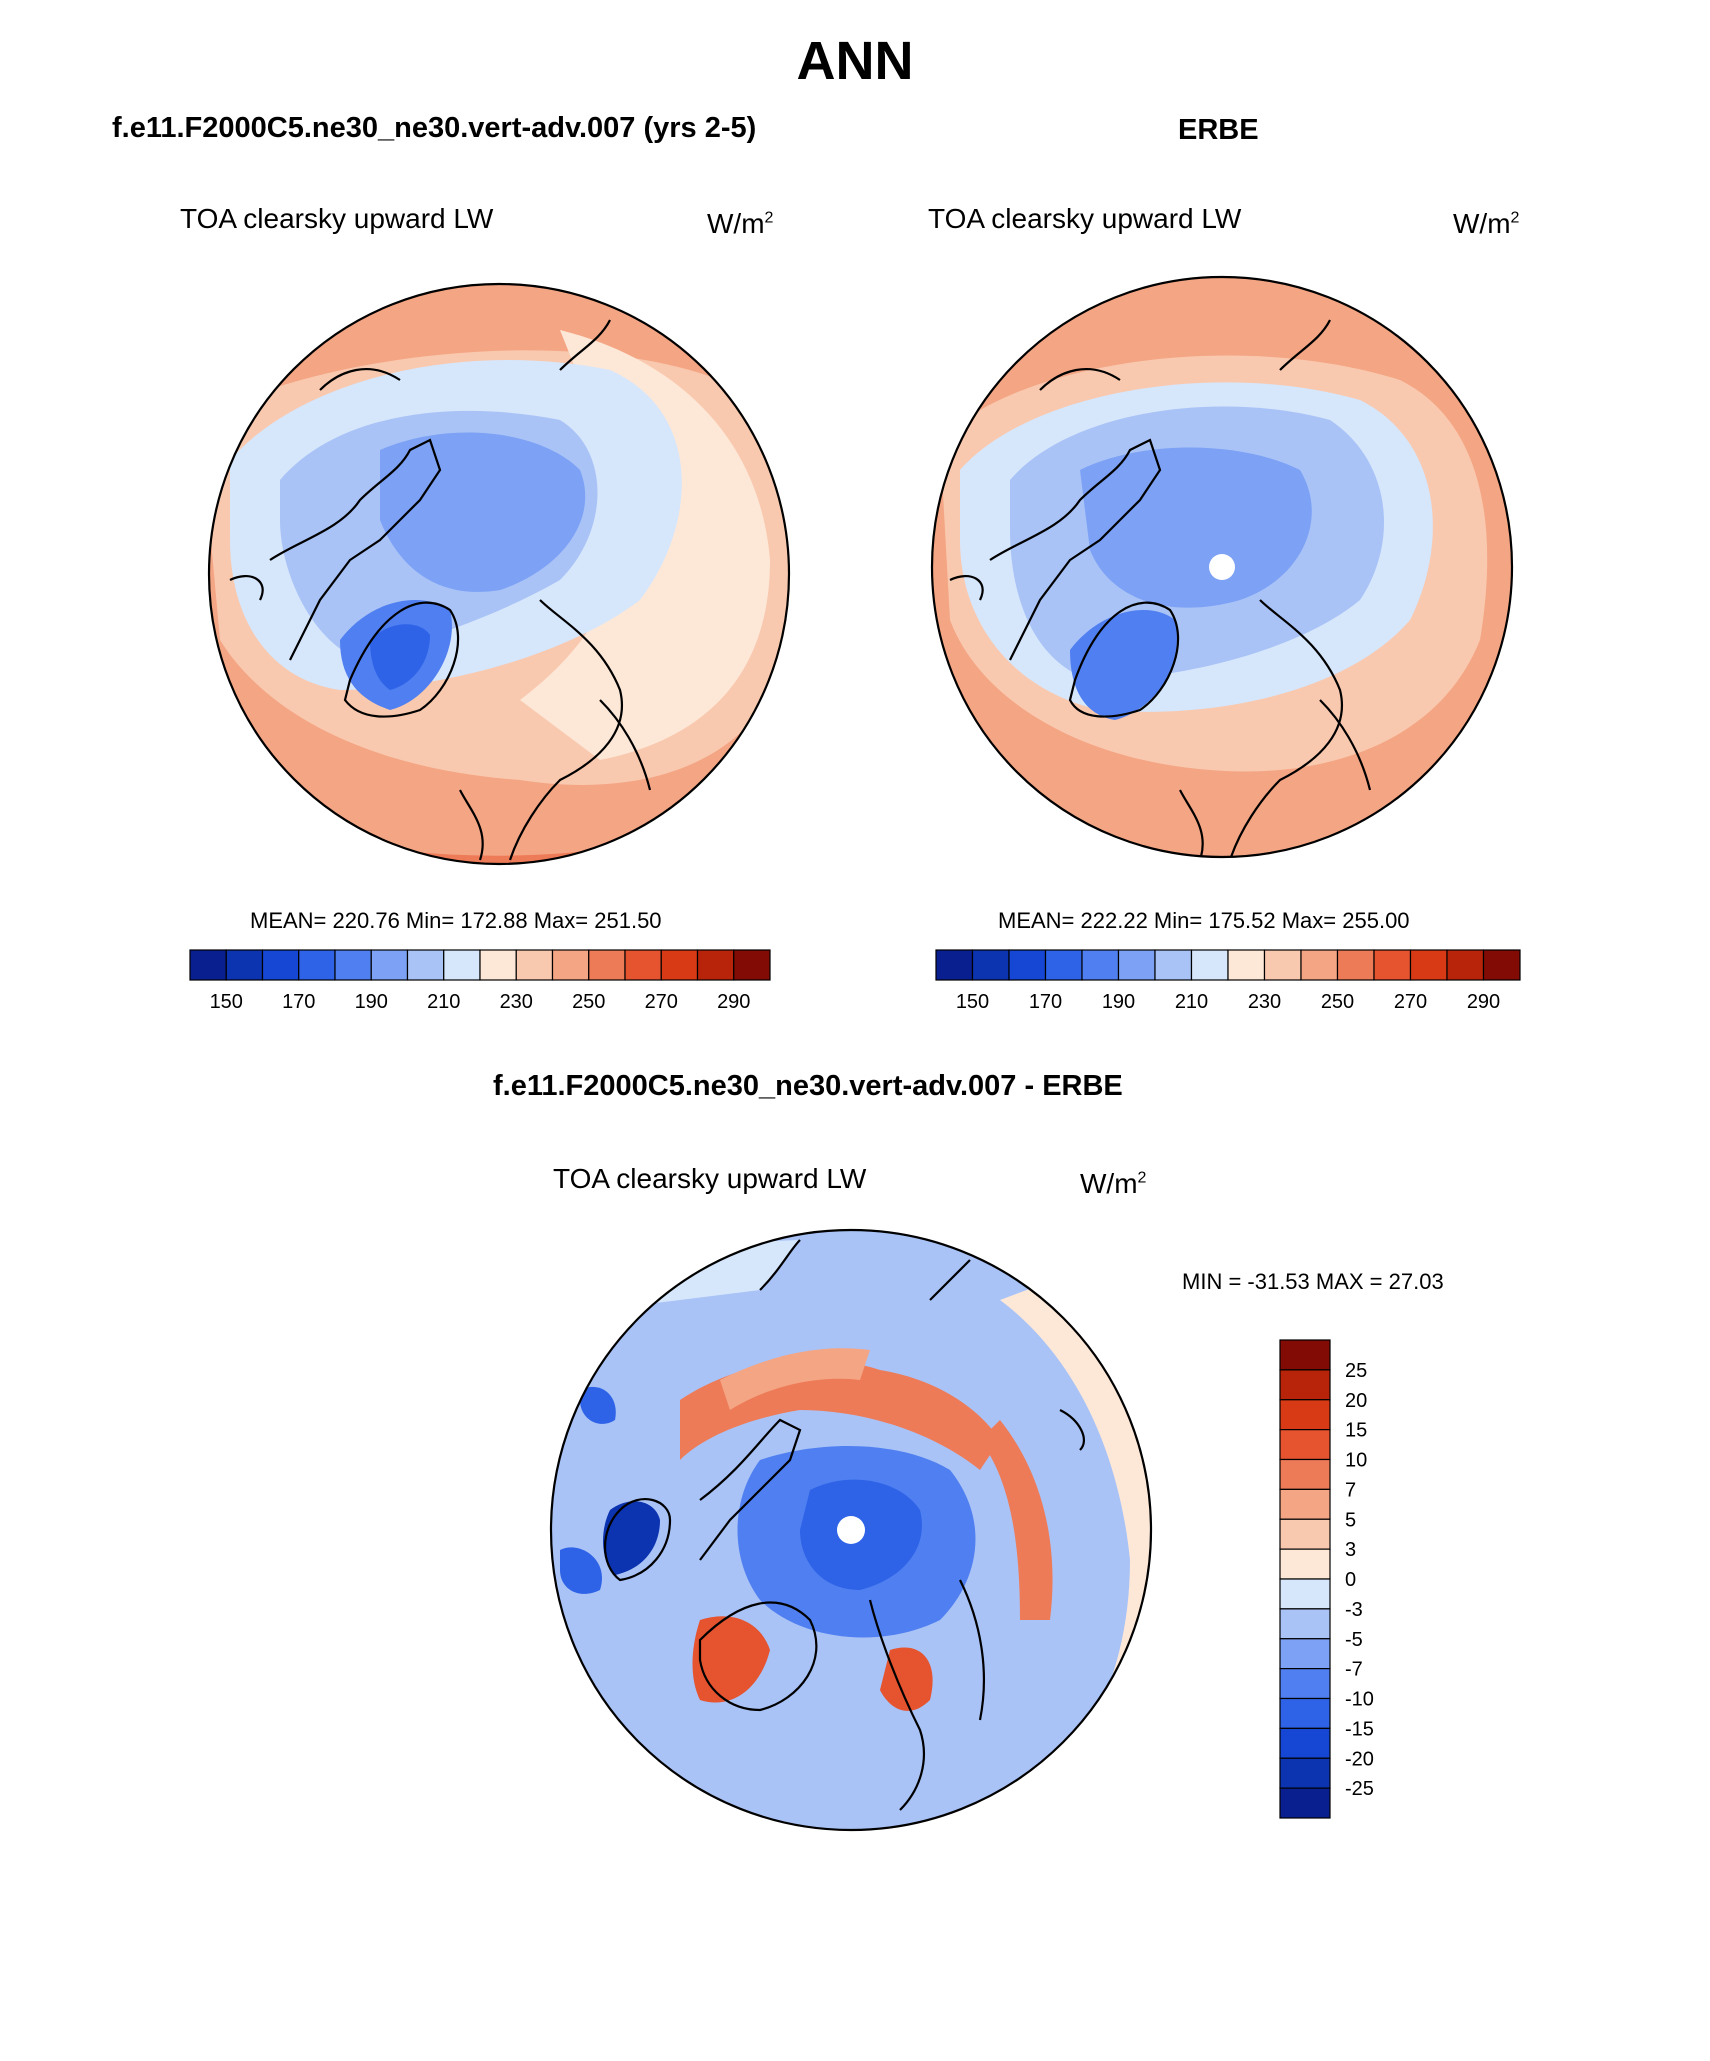  Describe the element at coordinates (1350, 1550) in the screenshot. I see `colorbar-tick-label: 3` at that location.